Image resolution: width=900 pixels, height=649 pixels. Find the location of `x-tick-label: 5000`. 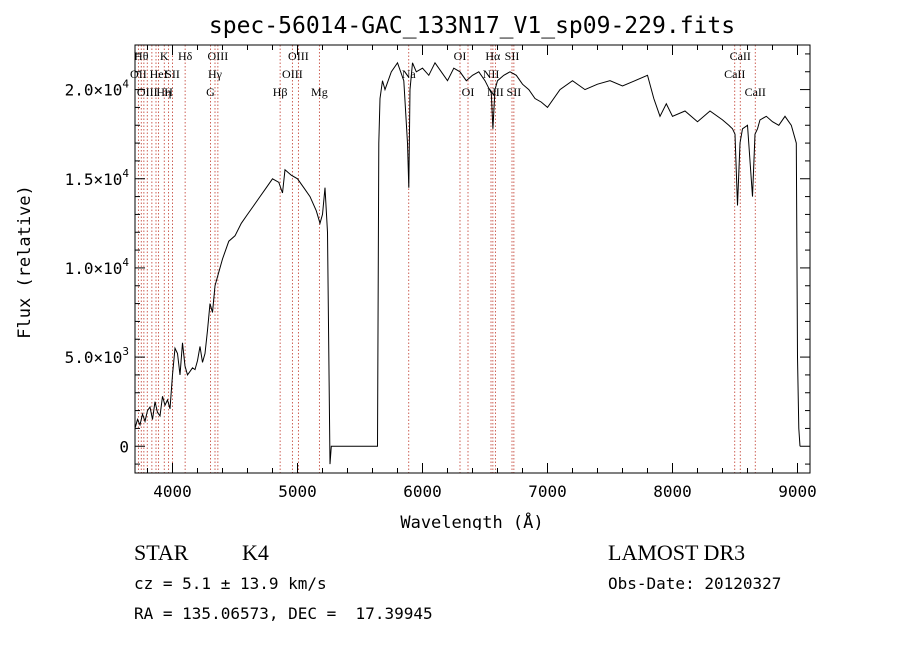

x-tick-label: 5000 is located at coordinates (297, 491).